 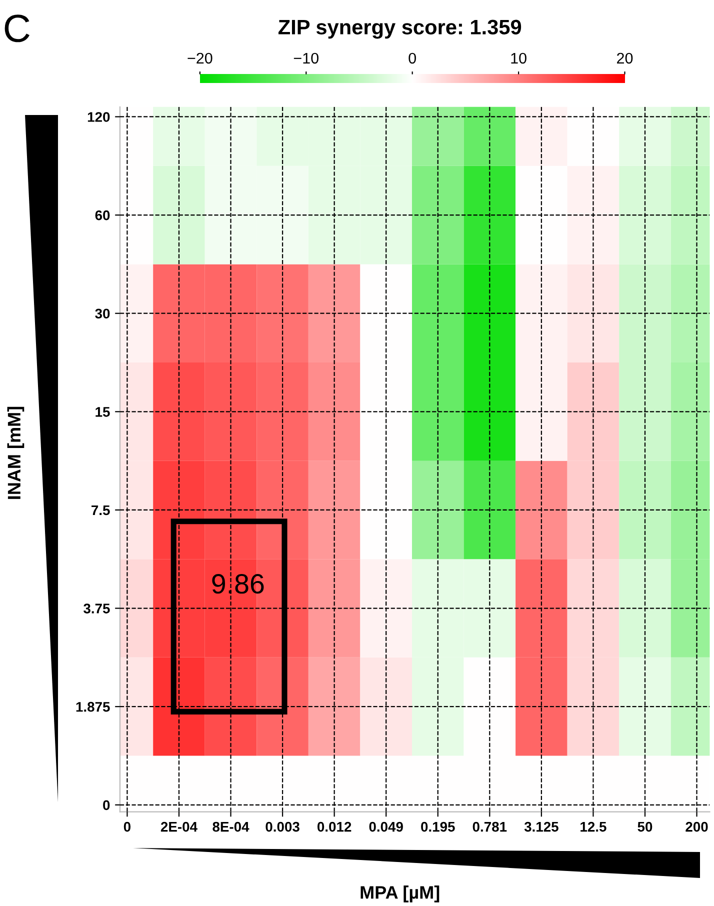 I want to click on y-tick-label: 7.5, so click(x=101, y=510).